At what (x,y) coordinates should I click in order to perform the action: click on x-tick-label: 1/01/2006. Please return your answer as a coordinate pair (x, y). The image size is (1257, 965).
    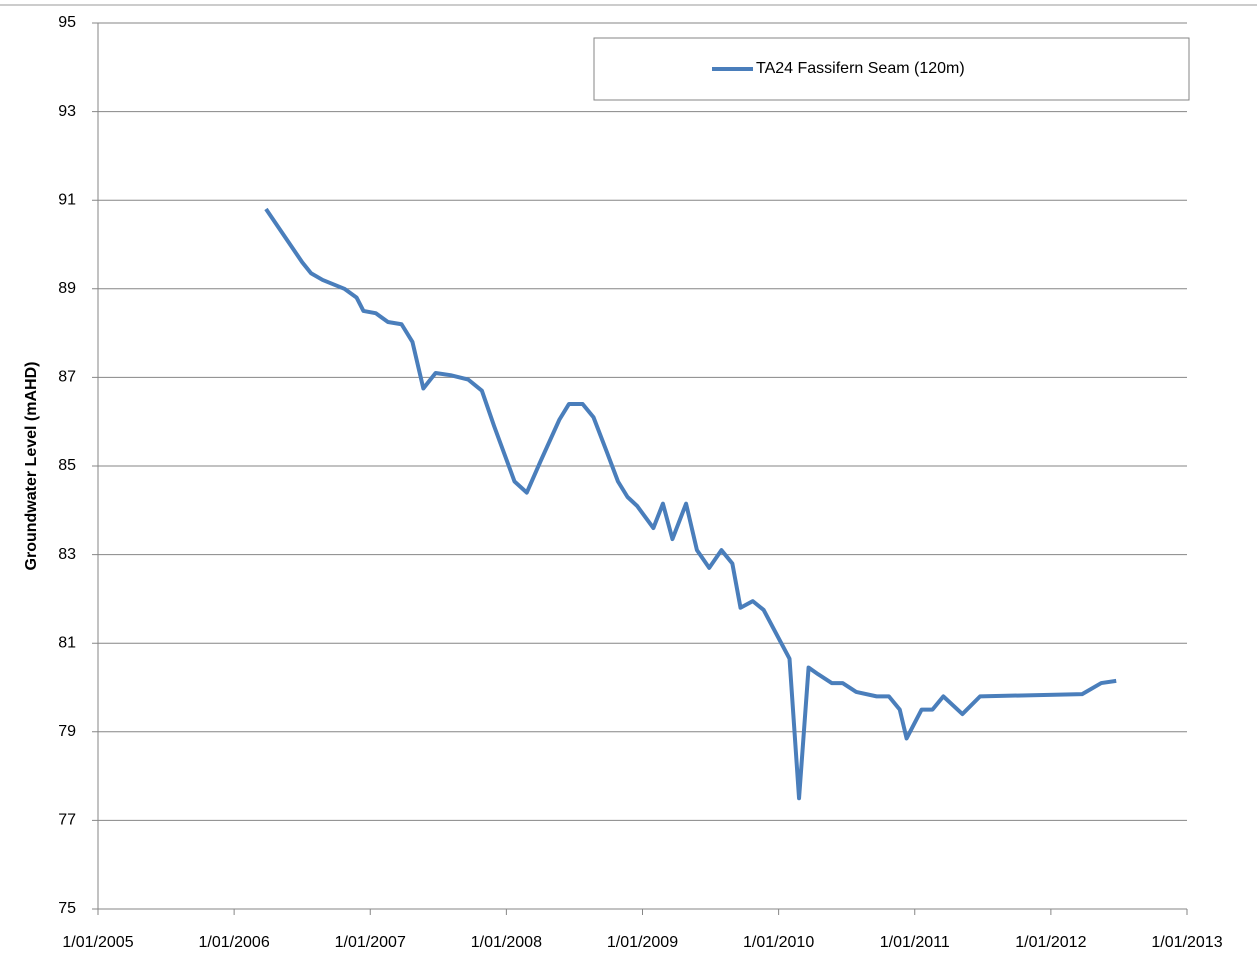
    Looking at the image, I should click on (234, 942).